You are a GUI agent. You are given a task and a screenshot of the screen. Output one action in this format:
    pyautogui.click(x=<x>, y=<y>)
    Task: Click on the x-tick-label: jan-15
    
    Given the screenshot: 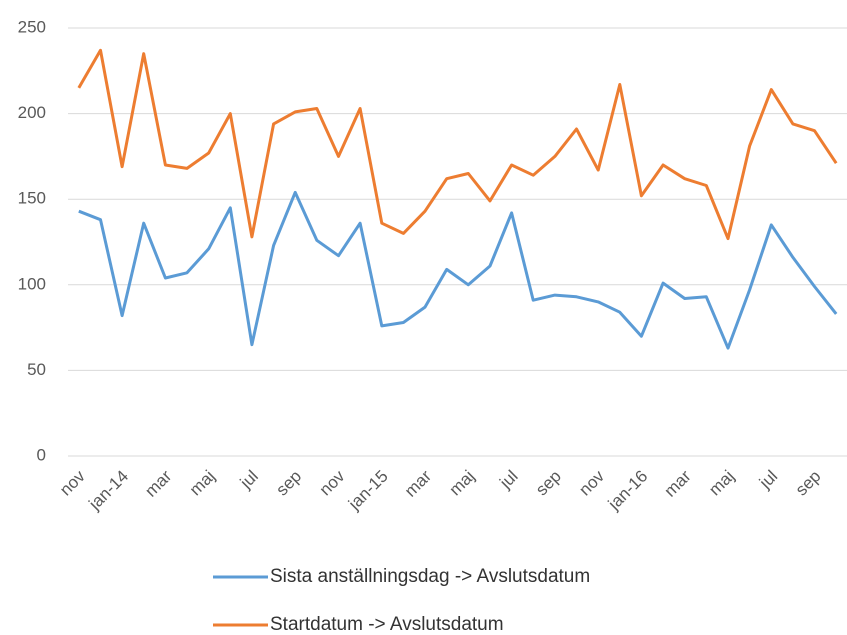 What is the action you would take?
    pyautogui.click(x=368, y=491)
    